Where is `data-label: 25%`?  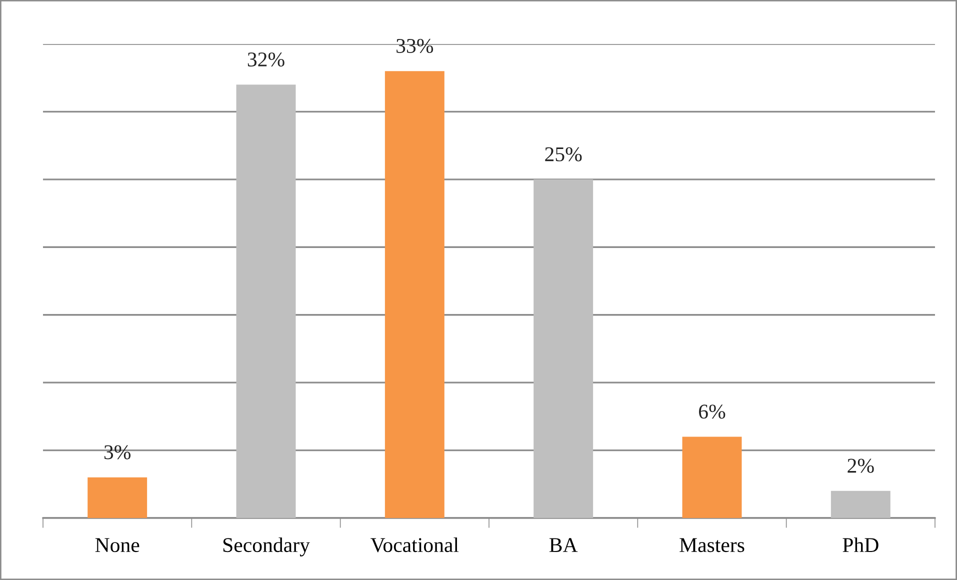
data-label: 25% is located at coordinates (563, 154).